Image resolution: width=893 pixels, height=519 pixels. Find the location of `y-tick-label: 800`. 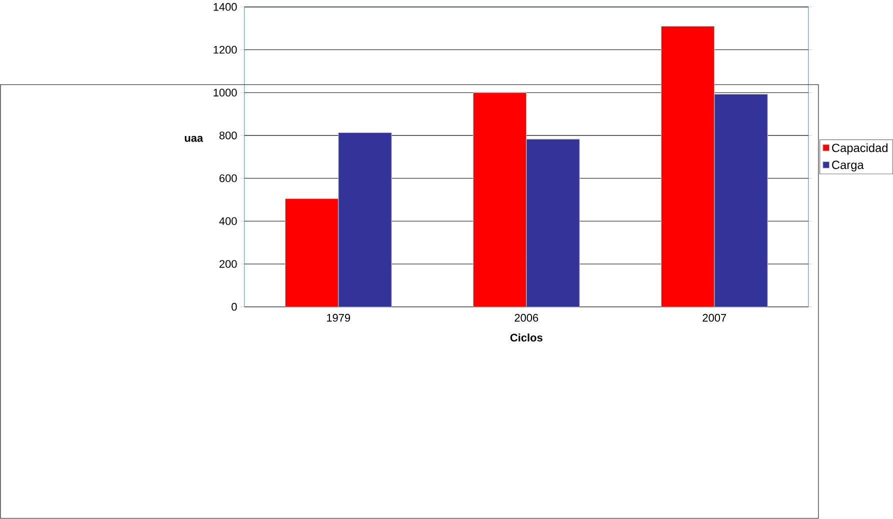

y-tick-label: 800 is located at coordinates (228, 136).